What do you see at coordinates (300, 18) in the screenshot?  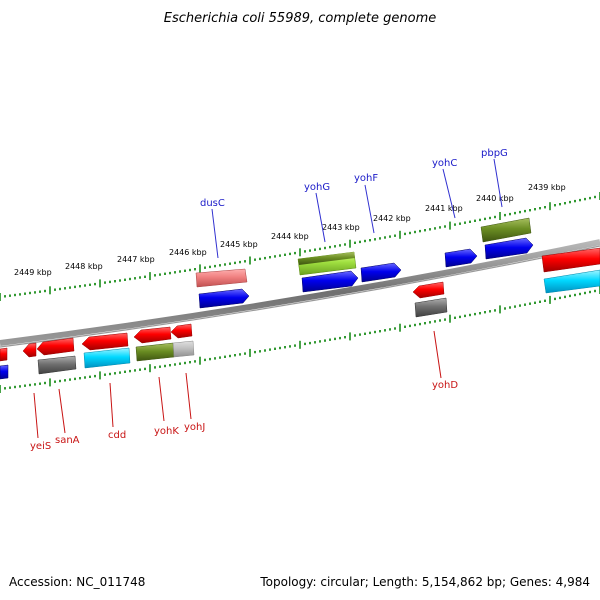 I see `map-title: Escherichia coli 55989, complete genome` at bounding box center [300, 18].